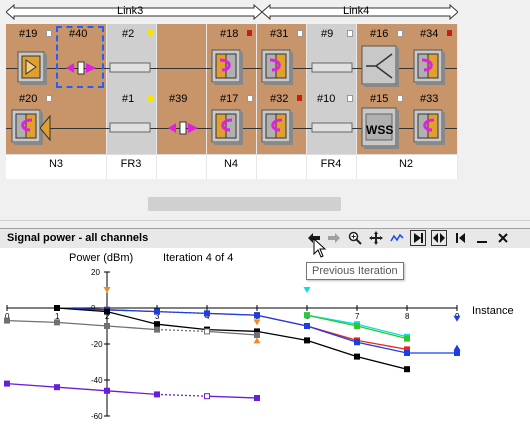  I want to click on x-tick-label: 2, so click(107, 316).